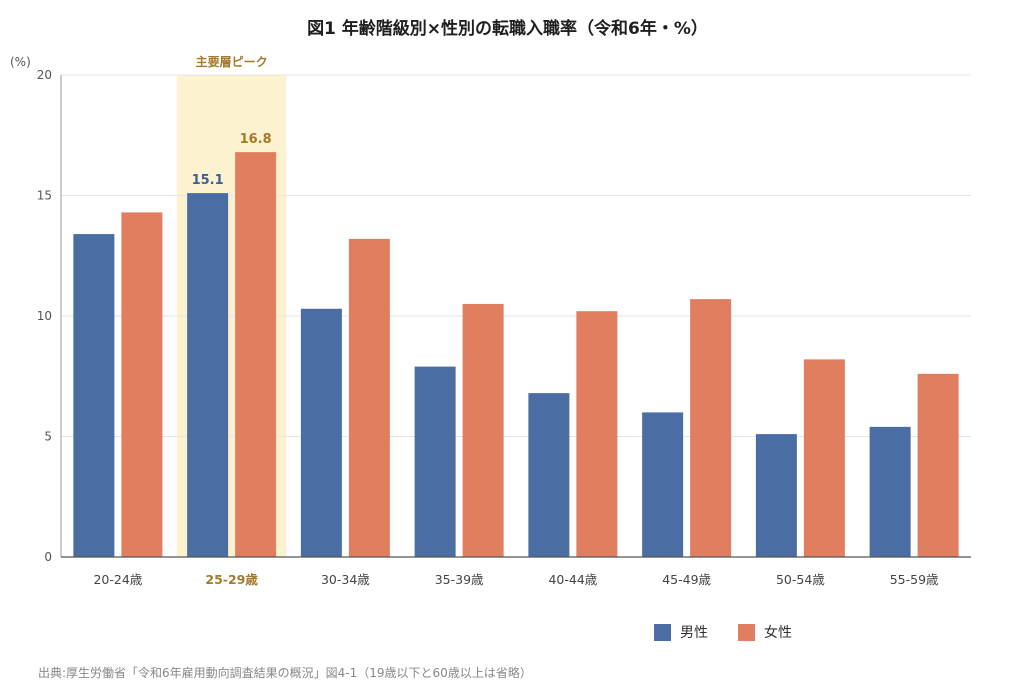 The image size is (1015, 692). What do you see at coordinates (507, 29) in the screenshot?
I see `chart-title: 図1 年齢階級別×性別の転職入職率（令和6年・%）` at bounding box center [507, 29].